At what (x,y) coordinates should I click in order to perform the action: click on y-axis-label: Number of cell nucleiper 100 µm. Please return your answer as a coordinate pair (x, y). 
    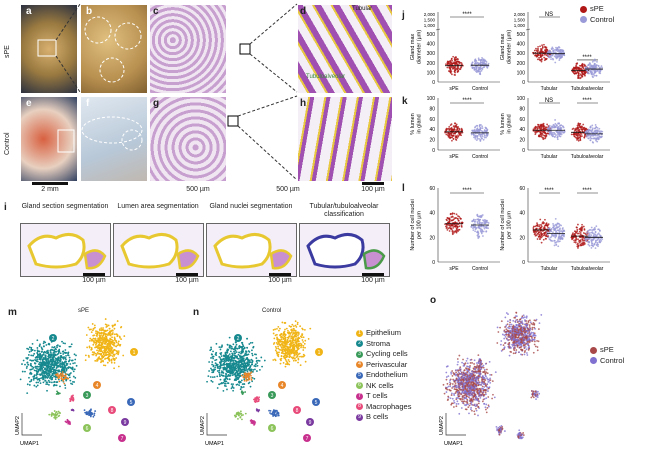
    Looking at the image, I should click on (506, 224).